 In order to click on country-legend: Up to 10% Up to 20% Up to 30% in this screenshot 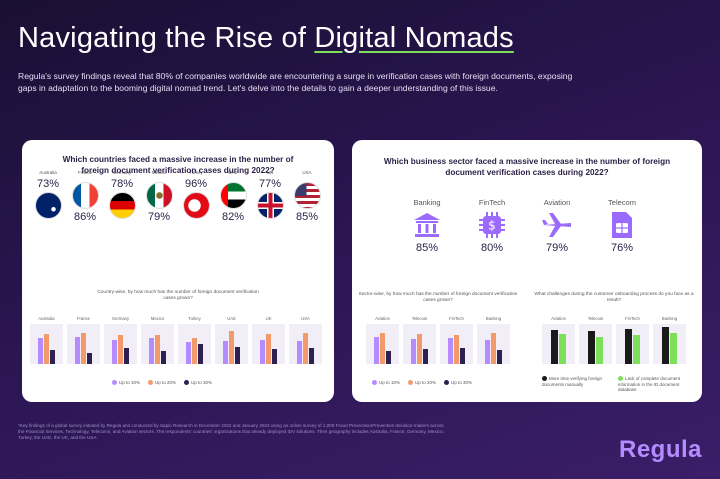, I will do `click(162, 383)`.